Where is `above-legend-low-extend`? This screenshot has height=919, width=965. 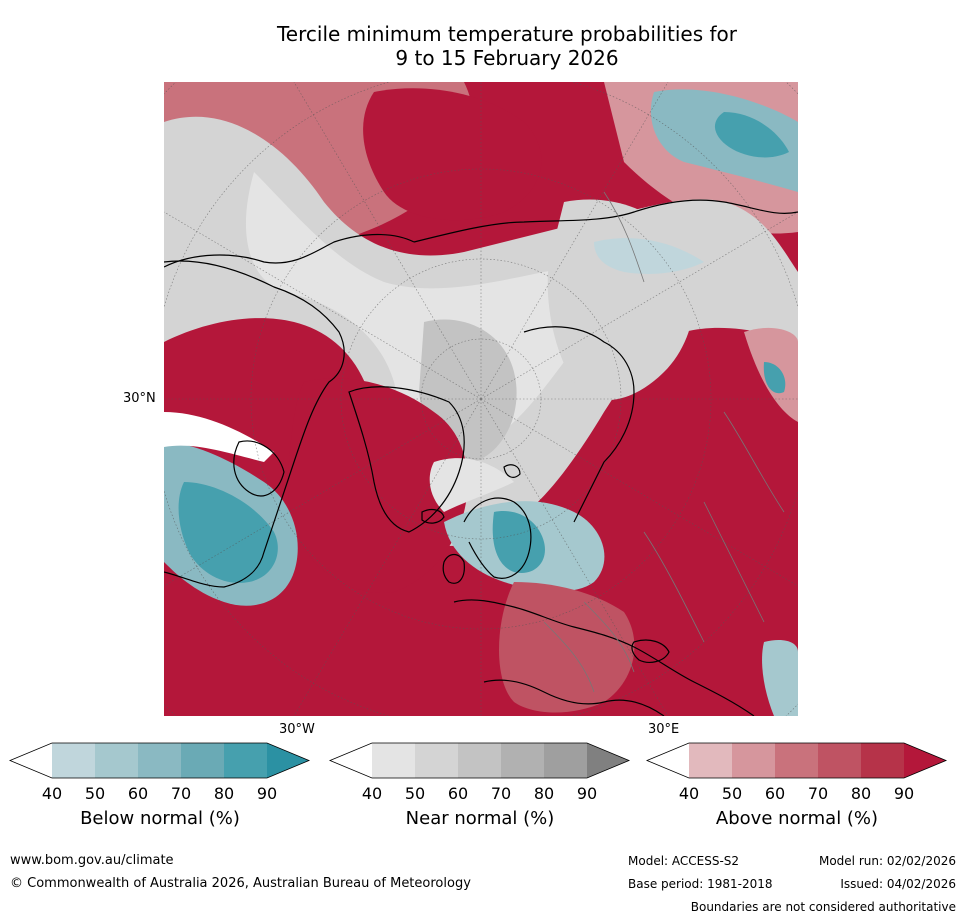
above-legend-low-extend is located at coordinates (668, 760).